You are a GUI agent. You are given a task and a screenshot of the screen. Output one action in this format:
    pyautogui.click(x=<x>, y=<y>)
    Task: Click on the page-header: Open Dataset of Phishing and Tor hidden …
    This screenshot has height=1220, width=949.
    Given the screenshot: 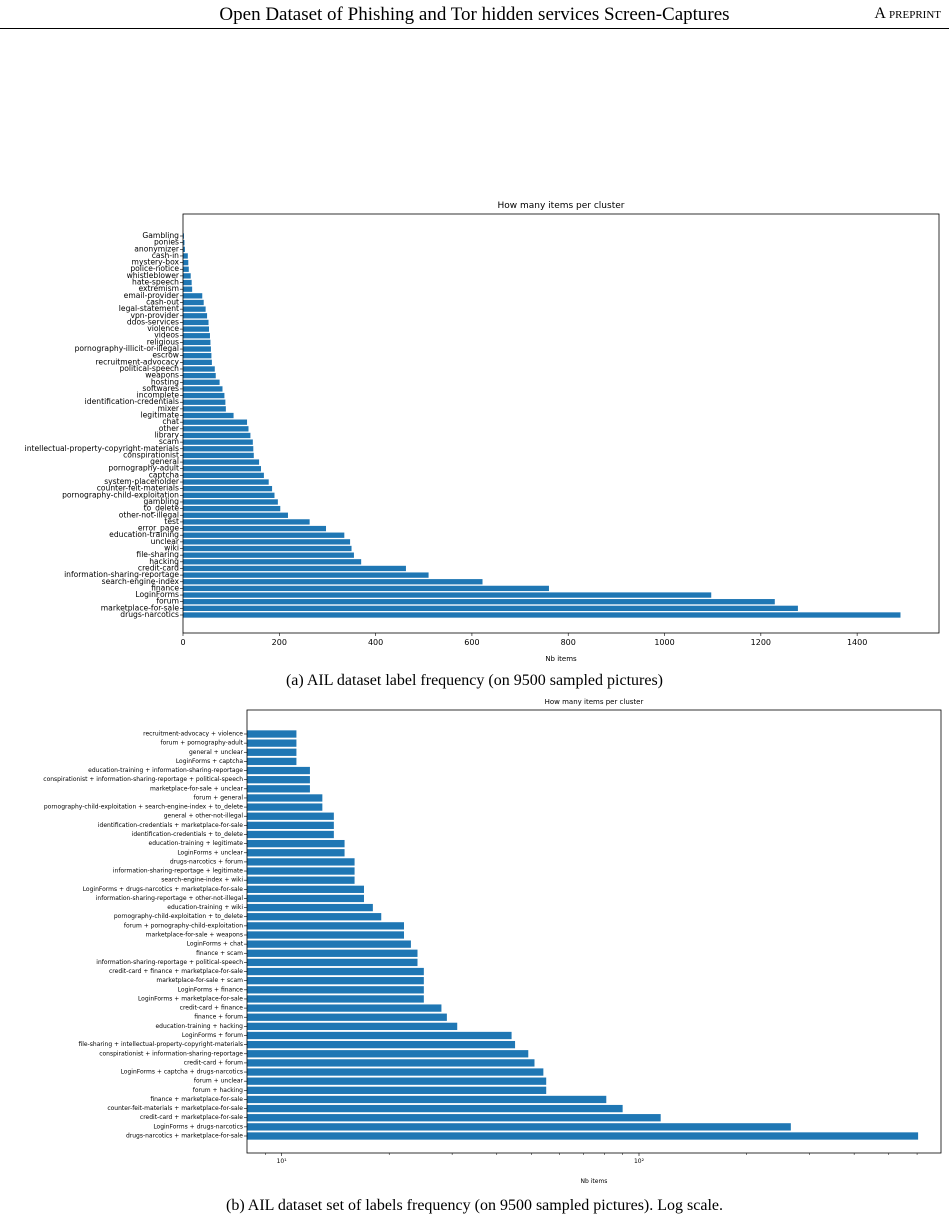 What is the action you would take?
    pyautogui.click(x=474, y=14)
    